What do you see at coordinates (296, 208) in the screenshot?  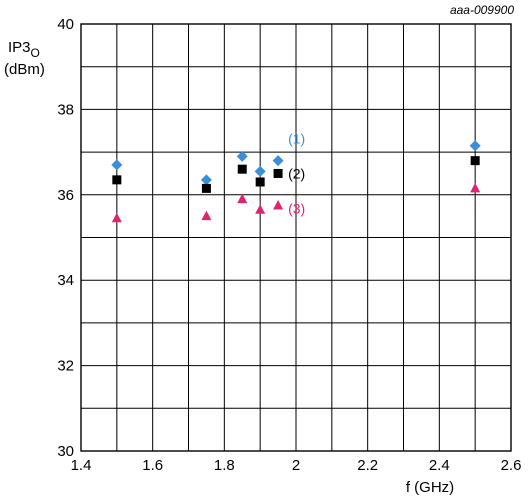 I see `series-label-3: (3)` at bounding box center [296, 208].